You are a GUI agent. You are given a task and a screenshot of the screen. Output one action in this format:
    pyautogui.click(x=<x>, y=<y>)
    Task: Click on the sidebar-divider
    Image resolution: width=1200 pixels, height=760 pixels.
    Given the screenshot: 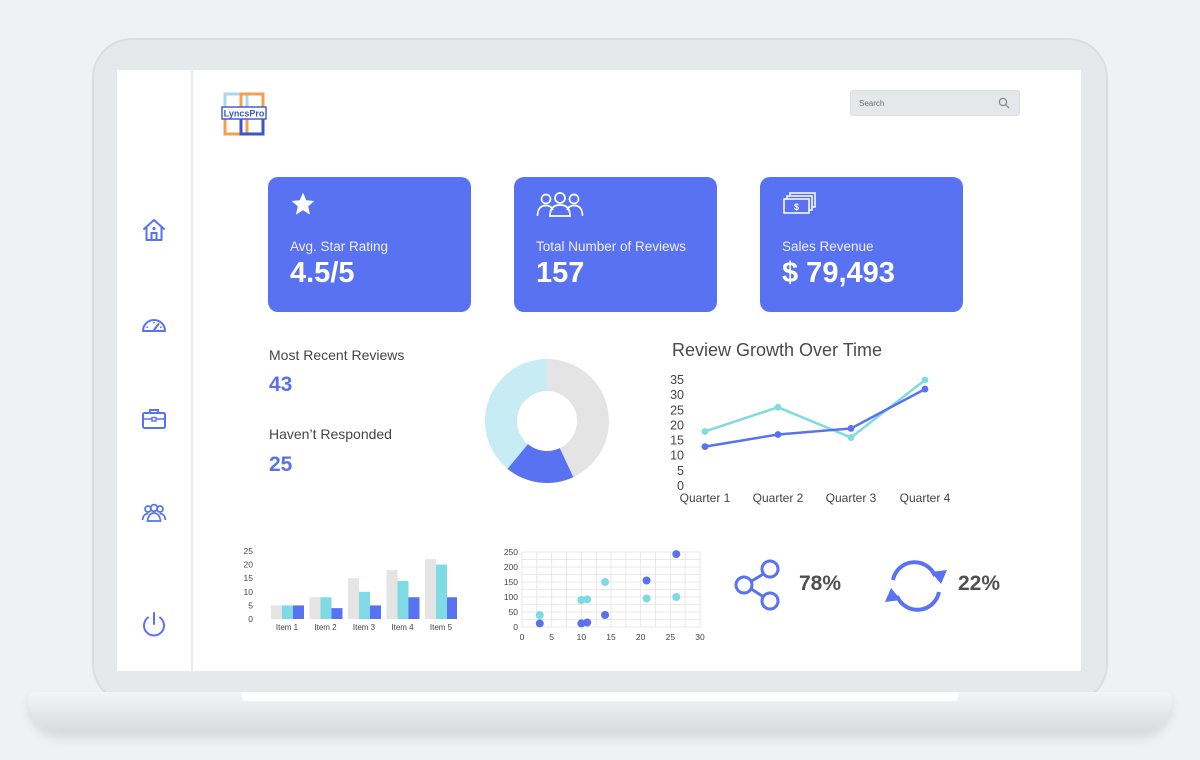 What is the action you would take?
    pyautogui.click(x=192, y=370)
    